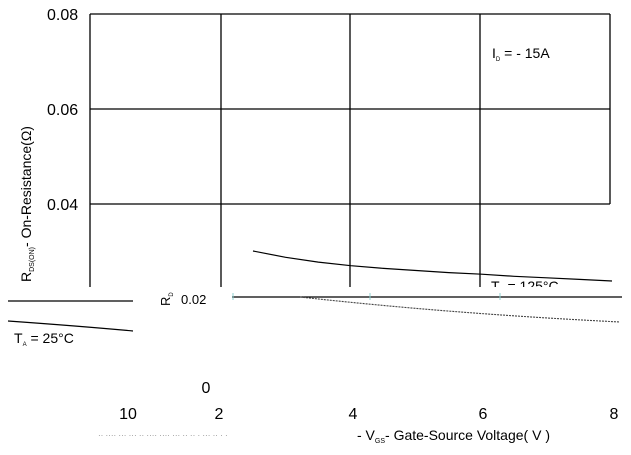 The height and width of the screenshot is (455, 631). Describe the element at coordinates (483, 414) in the screenshot. I see `x-tick-label: 6` at that location.